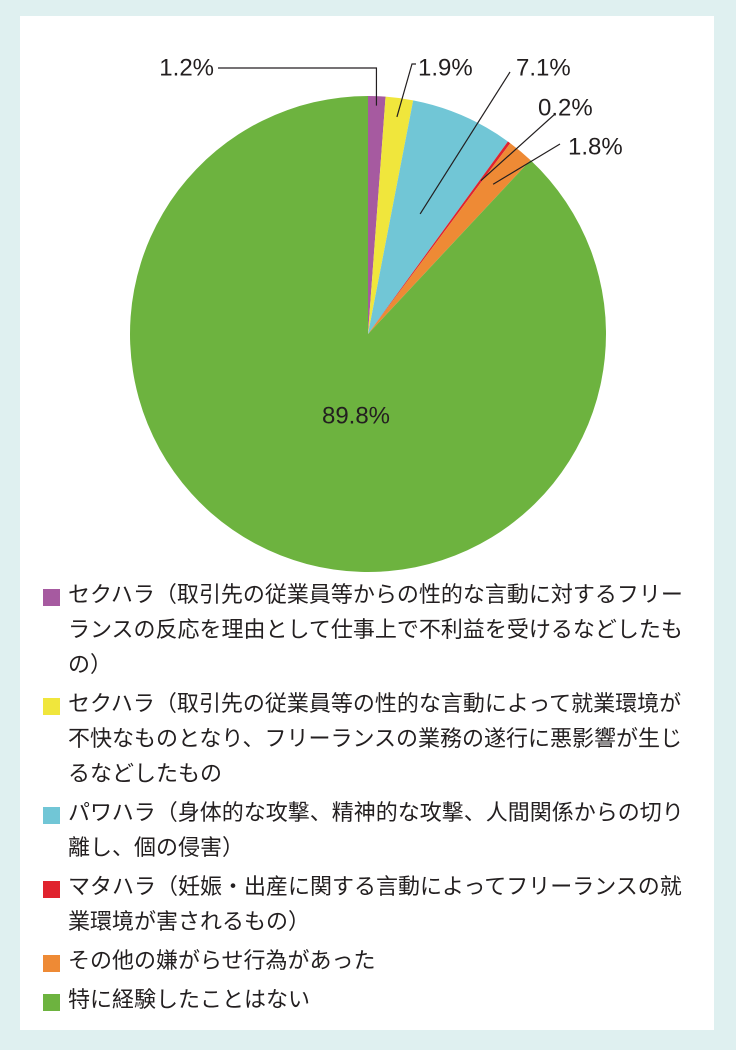 This screenshot has height=1050, width=736. What do you see at coordinates (372, 1000) in the screenshot?
I see `legend-item-no-experience: 特に経験したことはない` at bounding box center [372, 1000].